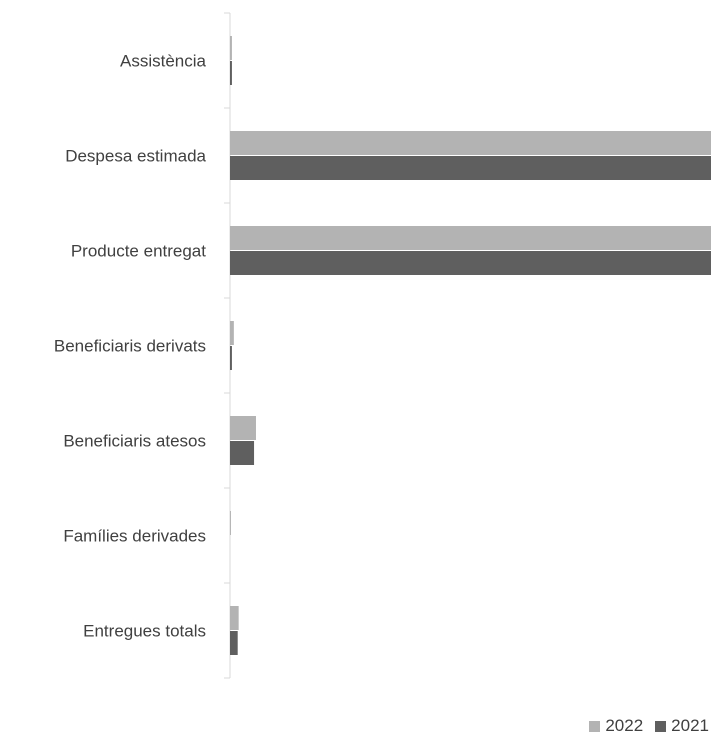  Describe the element at coordinates (138, 251) in the screenshot. I see `category-label: Producte entregat` at that location.